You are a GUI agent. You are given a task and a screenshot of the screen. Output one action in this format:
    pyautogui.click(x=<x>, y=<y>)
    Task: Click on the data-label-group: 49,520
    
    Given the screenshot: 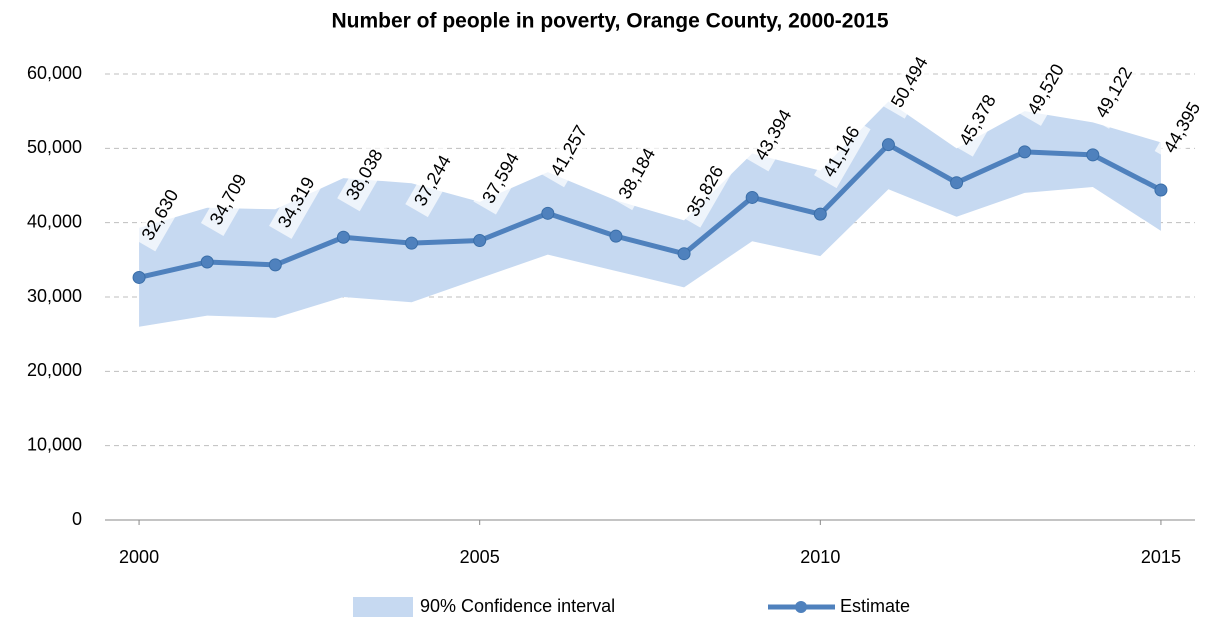 What is the action you would take?
    pyautogui.click(x=1046, y=89)
    